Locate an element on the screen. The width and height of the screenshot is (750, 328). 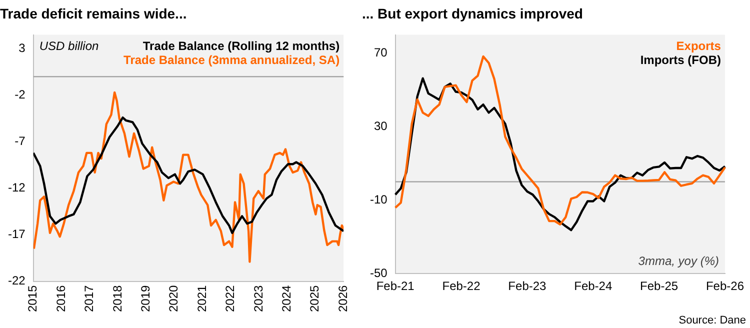
x-tick-label: Feb-22 is located at coordinates (461, 286).